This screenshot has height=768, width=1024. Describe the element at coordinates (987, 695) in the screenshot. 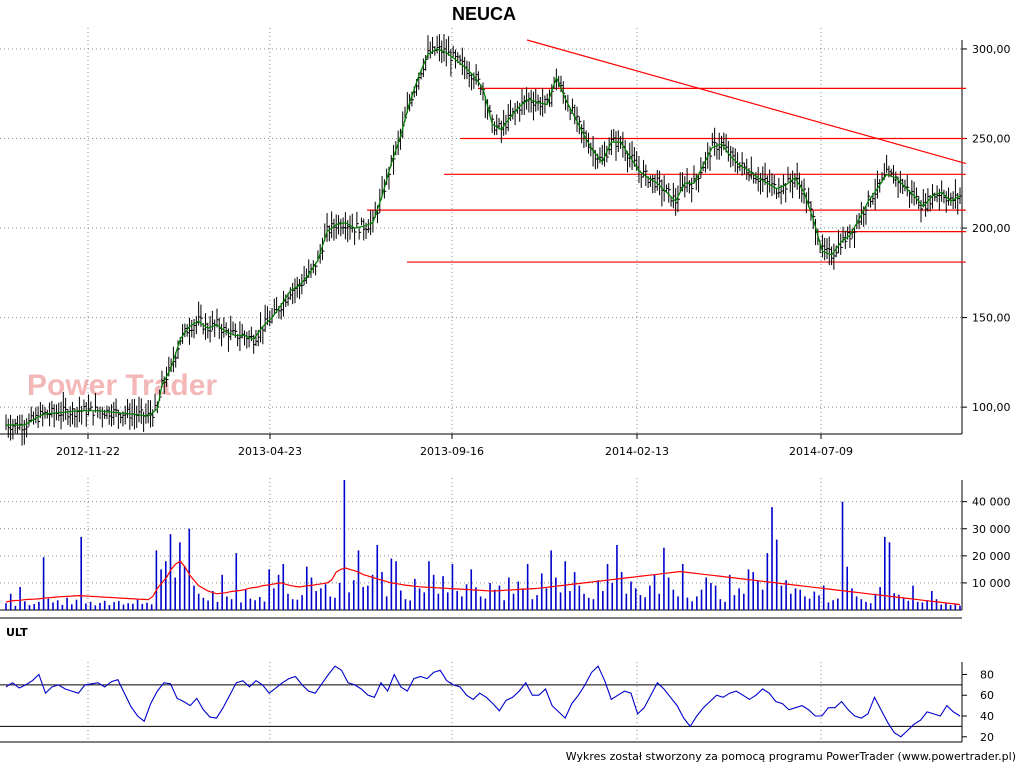

I see `ult-y-tick-label: 60` at that location.